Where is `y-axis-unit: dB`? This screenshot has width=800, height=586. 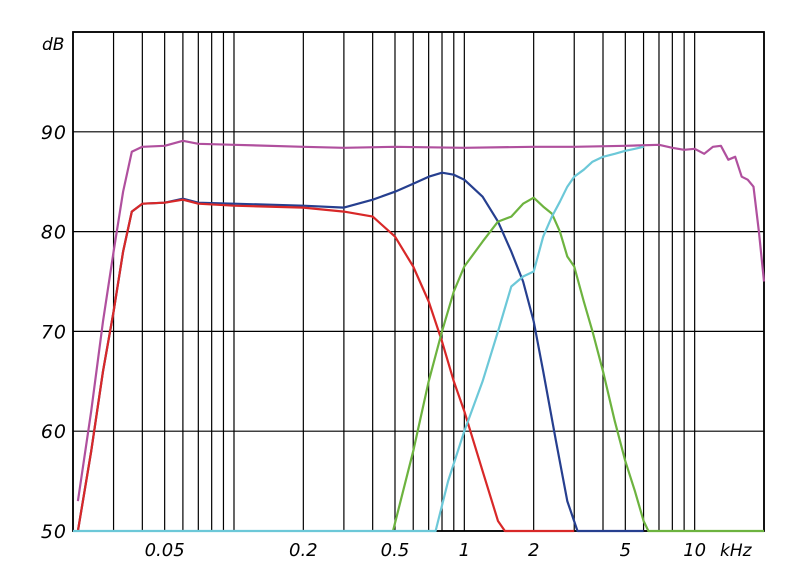
y-axis-unit: dB is located at coordinates (53, 45).